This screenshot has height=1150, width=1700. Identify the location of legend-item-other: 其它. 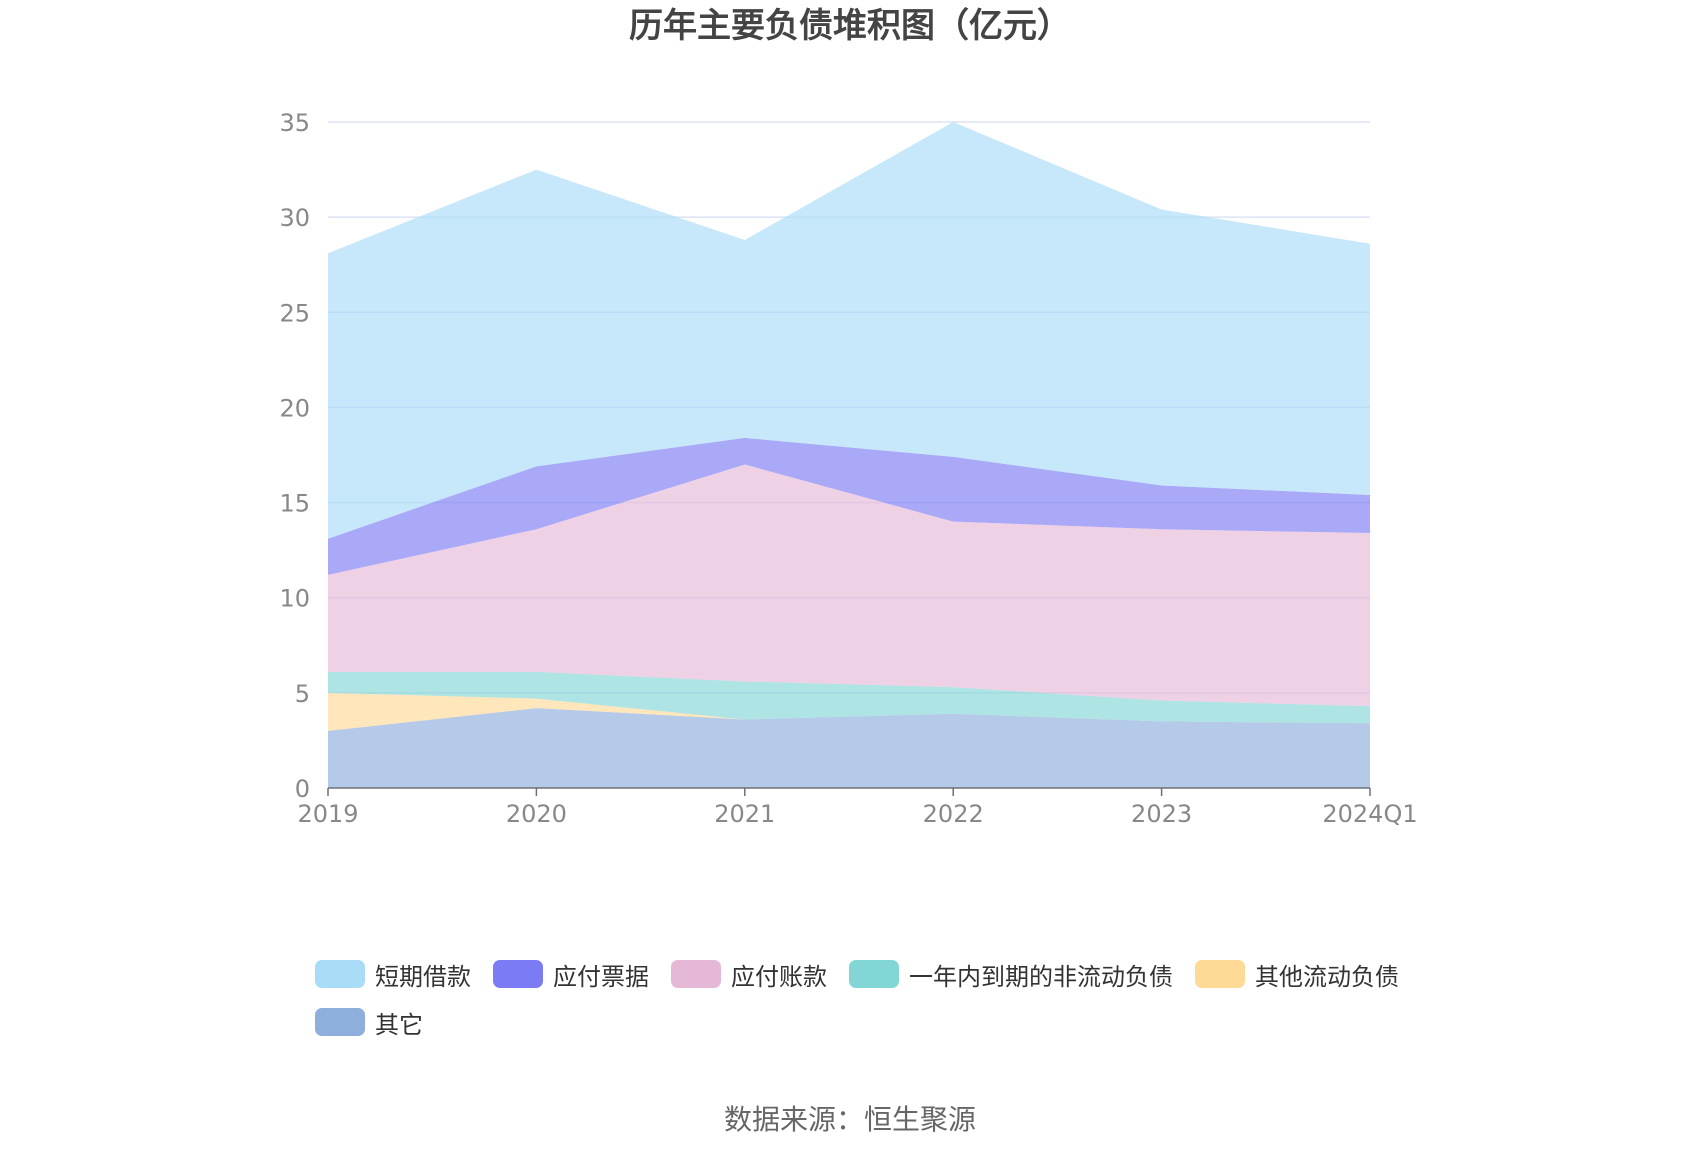
(369, 1022).